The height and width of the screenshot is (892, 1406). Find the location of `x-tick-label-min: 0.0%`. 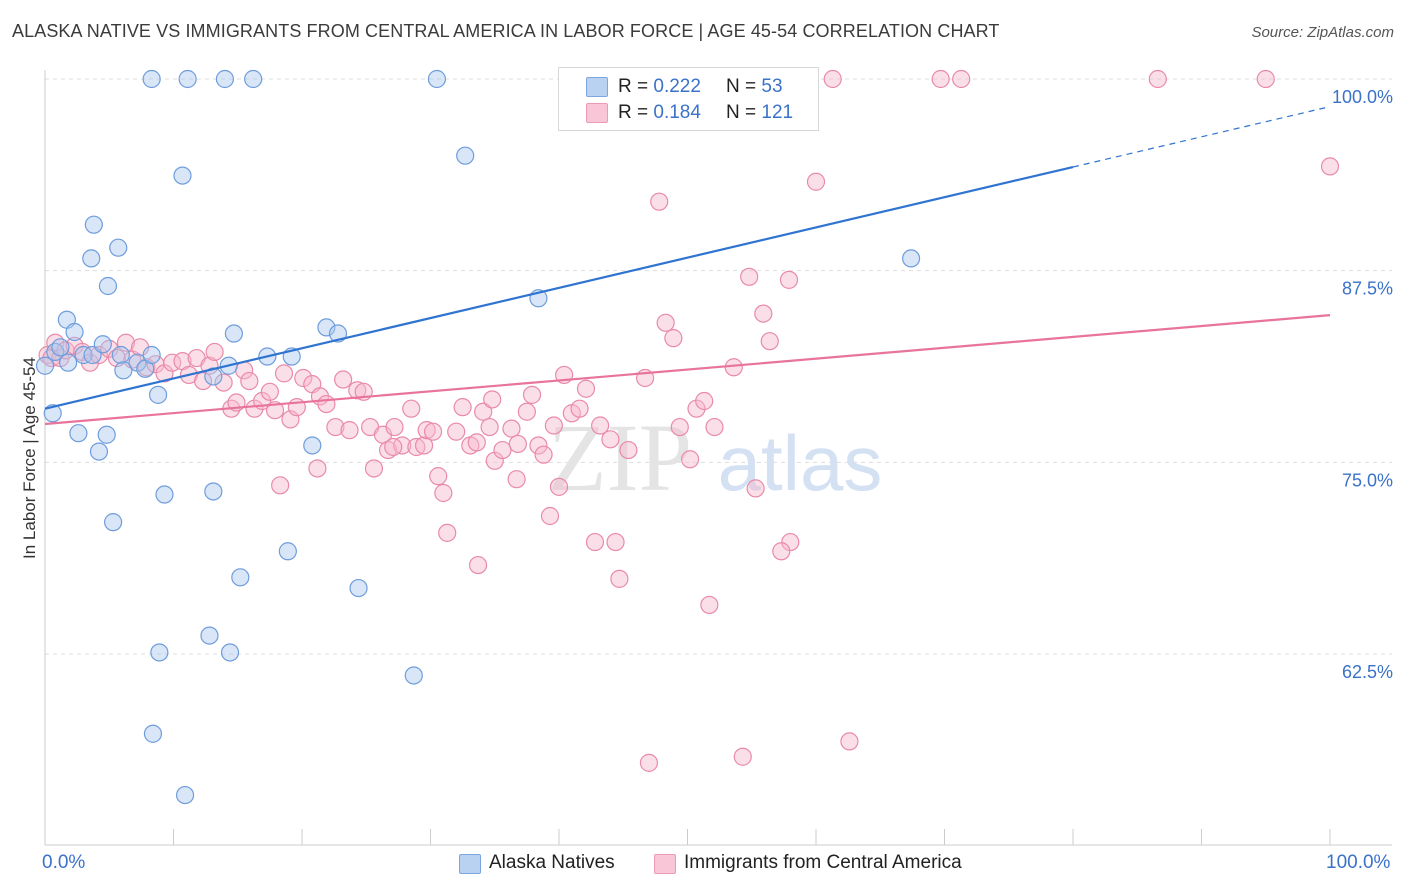

x-tick-label-min: 0.0% is located at coordinates (64, 862).